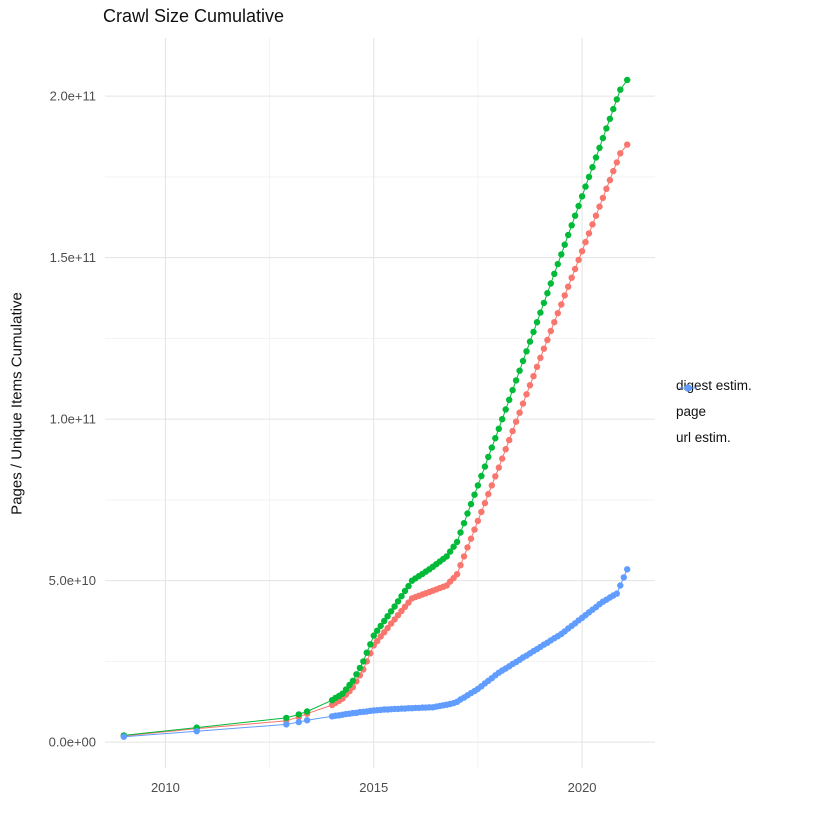 This screenshot has width=826, height=827. Describe the element at coordinates (17, 403) in the screenshot. I see `y-axis-title: Pages / Unique Items Cumulative` at that location.